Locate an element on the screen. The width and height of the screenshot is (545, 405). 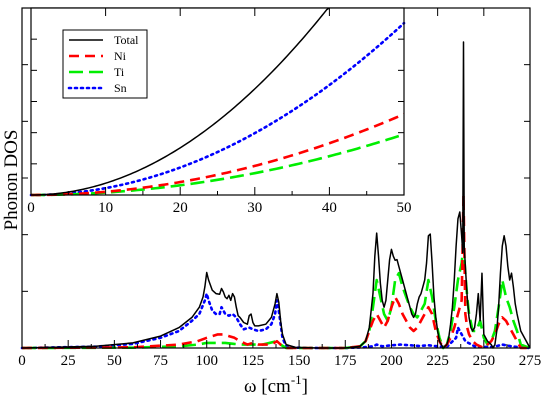
main-x-tick-label: 250 is located at coordinates (484, 361).